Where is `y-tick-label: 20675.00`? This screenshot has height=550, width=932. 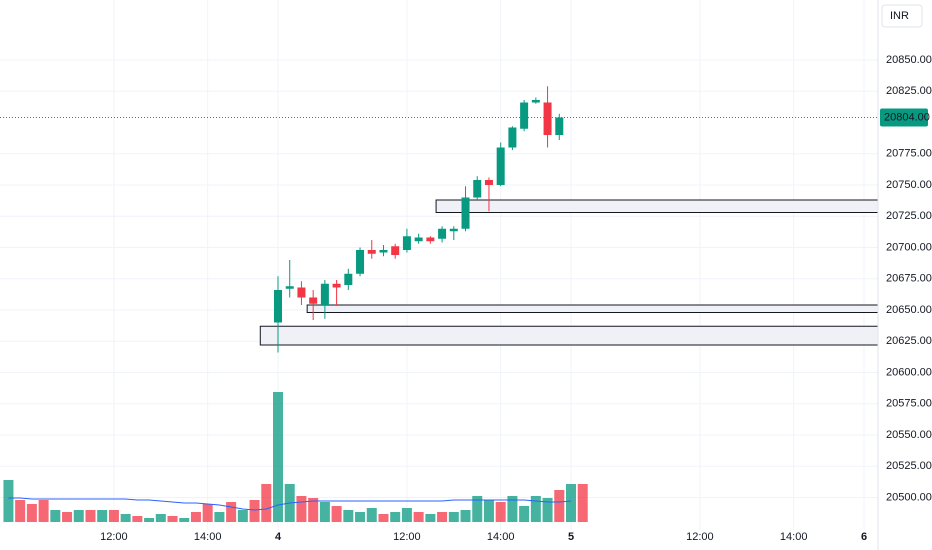 y-tick-label: 20675.00 is located at coordinates (909, 279).